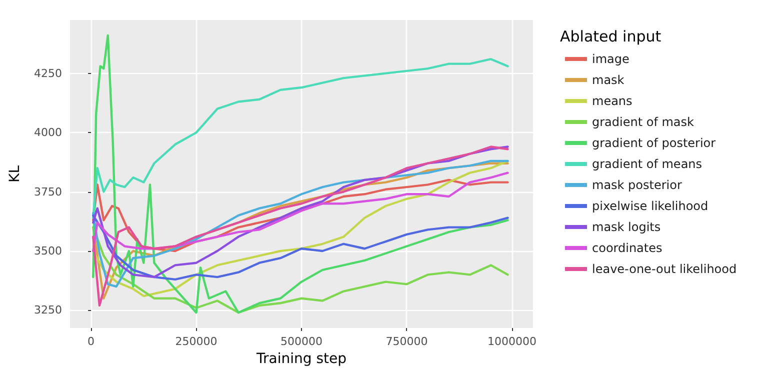  Describe the element at coordinates (664, 269) in the screenshot. I see `legend-label: leave-one-out likelihood` at that location.